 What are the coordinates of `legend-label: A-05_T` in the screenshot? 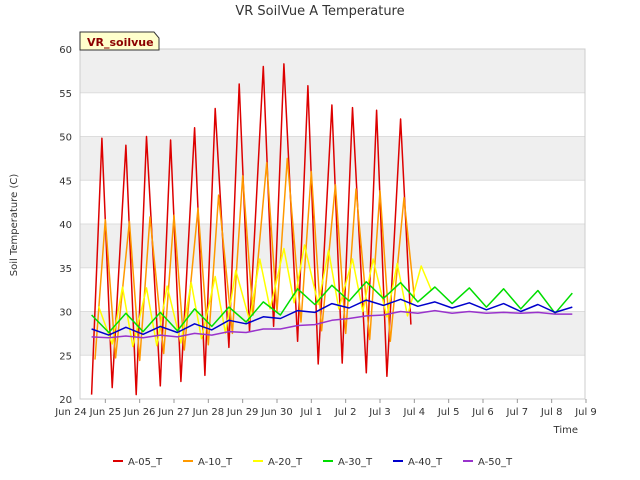 It's located at (145, 462).